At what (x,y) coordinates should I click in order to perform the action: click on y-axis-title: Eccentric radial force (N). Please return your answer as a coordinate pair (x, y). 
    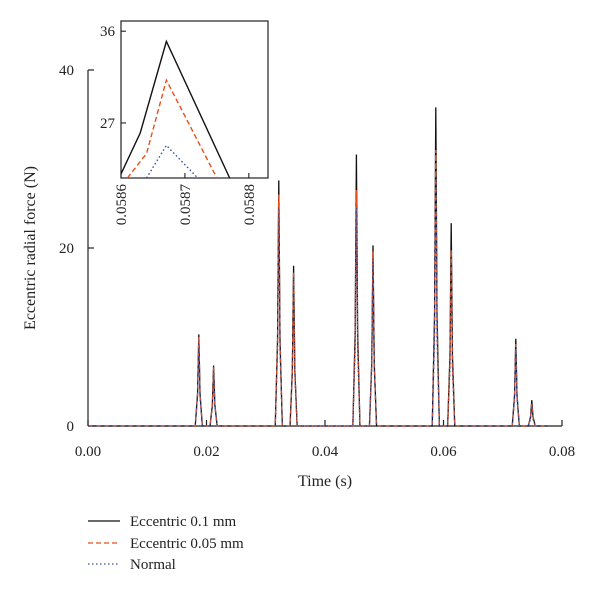
    Looking at the image, I should click on (30, 248).